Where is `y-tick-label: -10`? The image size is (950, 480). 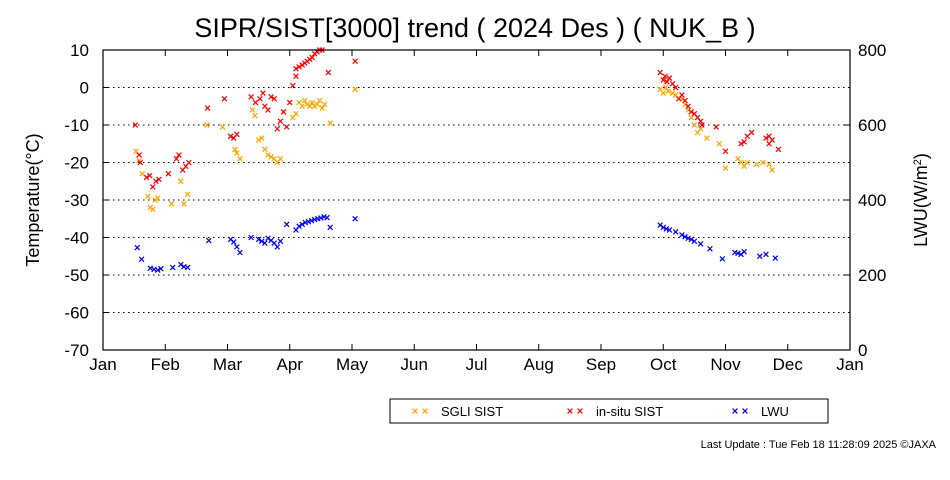
y-tick-label: -10 is located at coordinates (76, 125).